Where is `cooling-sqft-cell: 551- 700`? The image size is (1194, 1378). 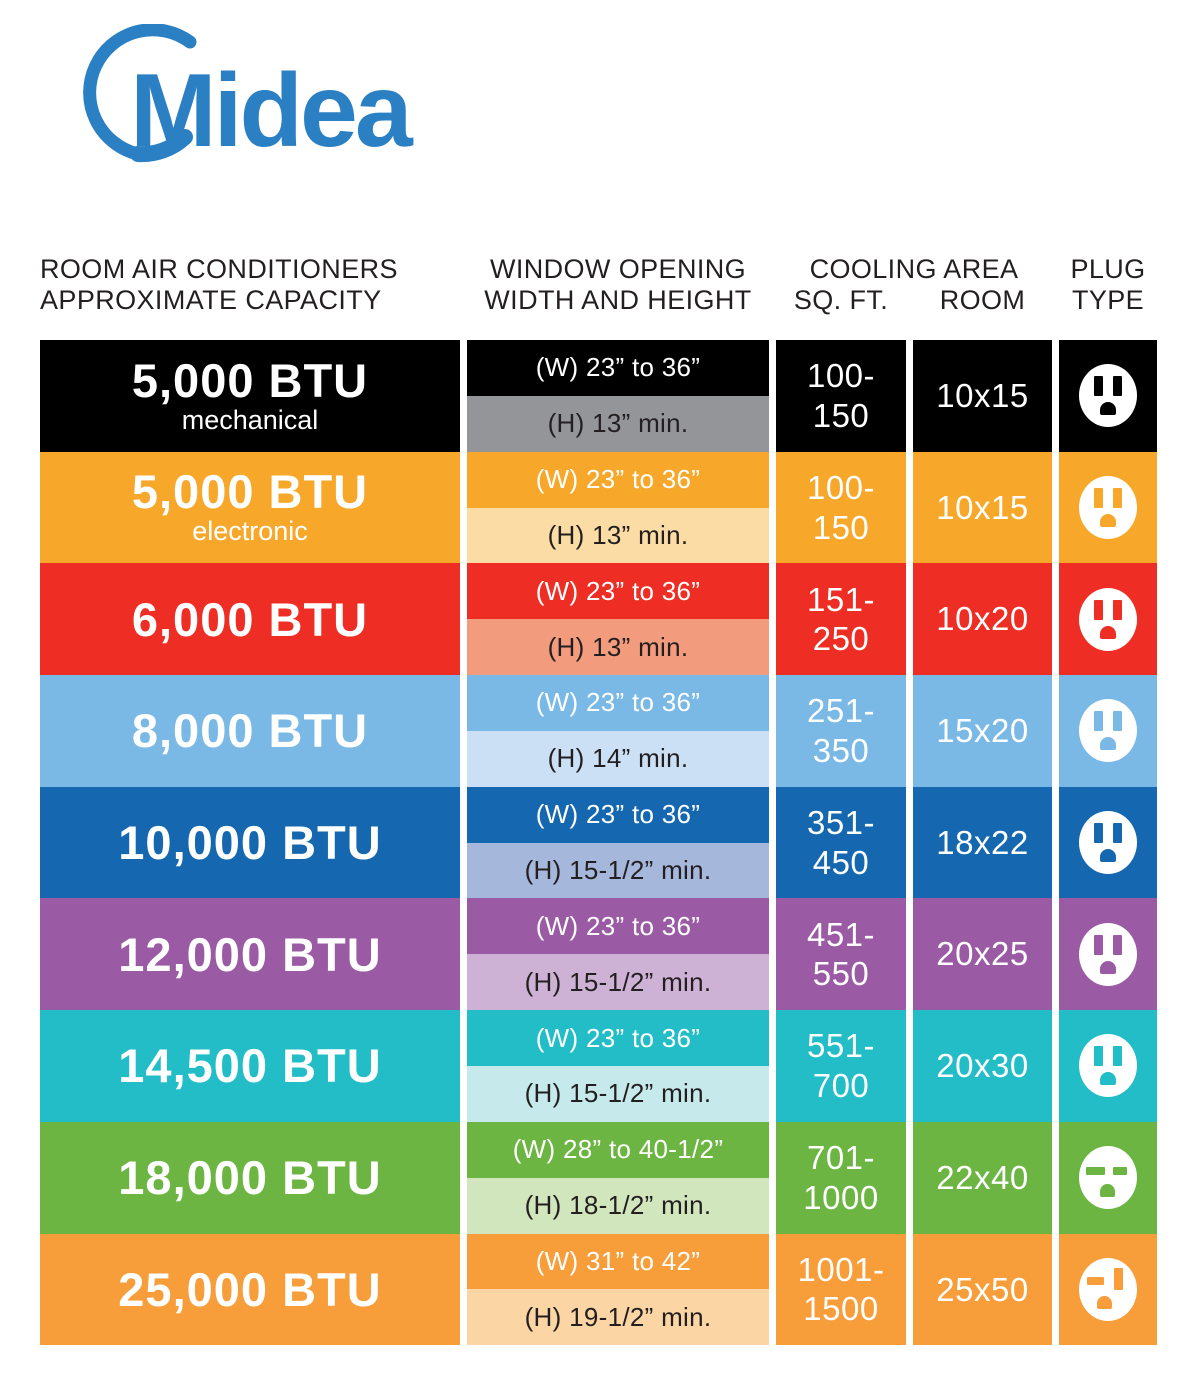
cooling-sqft-cell: 551- 700 is located at coordinates (841, 1066).